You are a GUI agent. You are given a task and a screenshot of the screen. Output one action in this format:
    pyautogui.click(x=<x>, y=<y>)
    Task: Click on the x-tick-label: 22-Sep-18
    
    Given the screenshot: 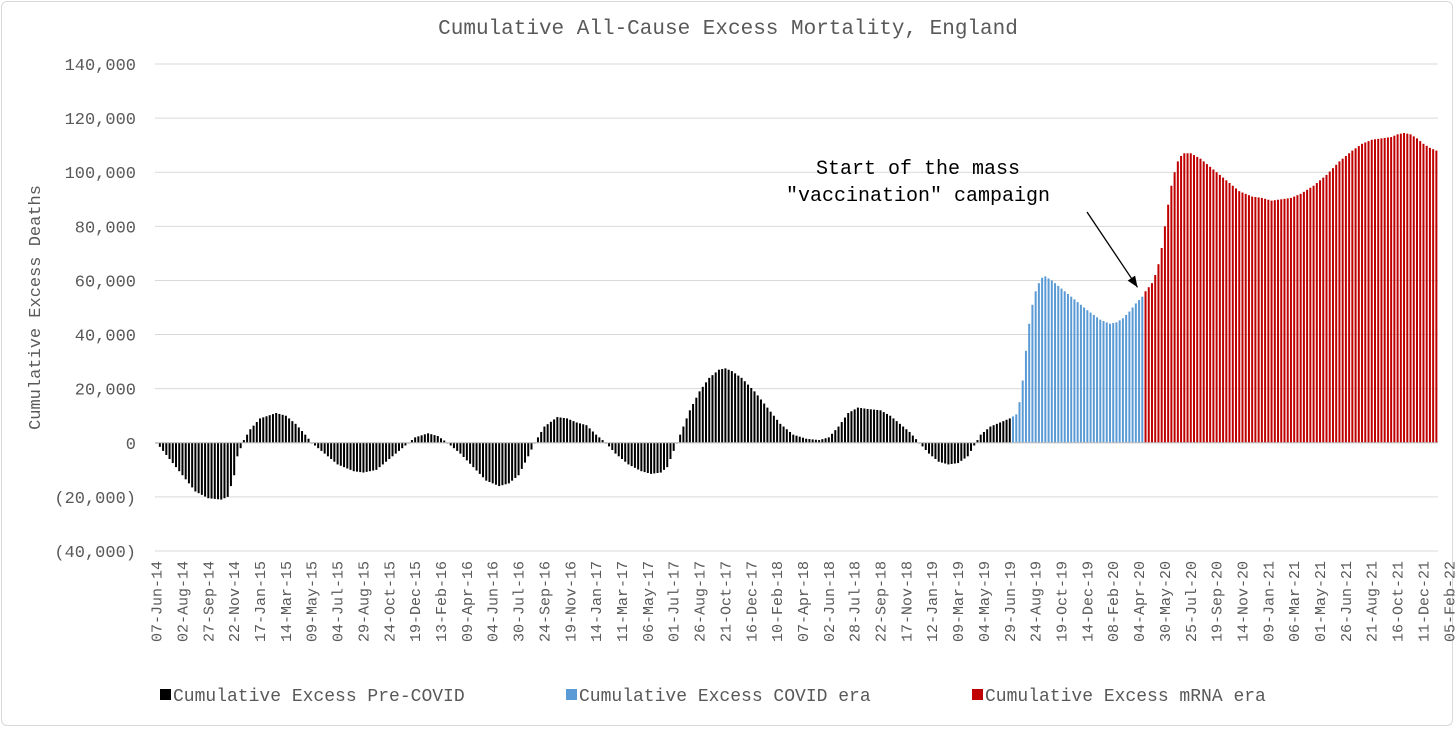 What is the action you would take?
    pyautogui.click(x=882, y=601)
    